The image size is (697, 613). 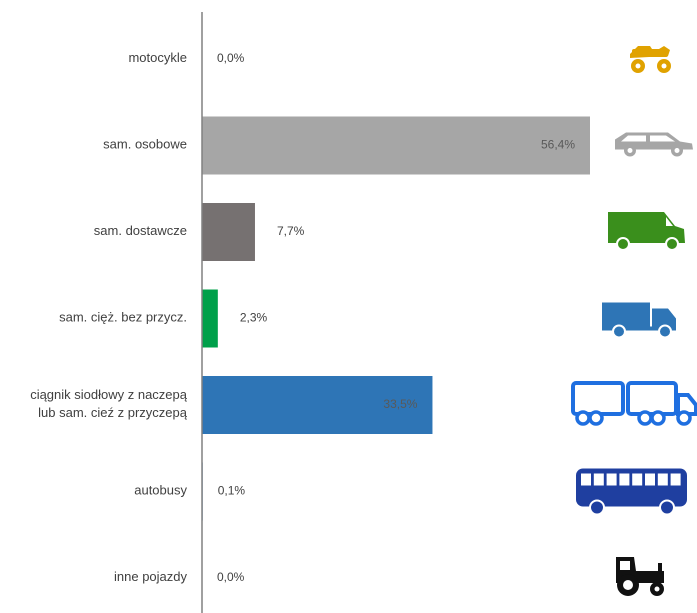 What do you see at coordinates (232, 491) in the screenshot?
I see `data-label: 0,1%` at bounding box center [232, 491].